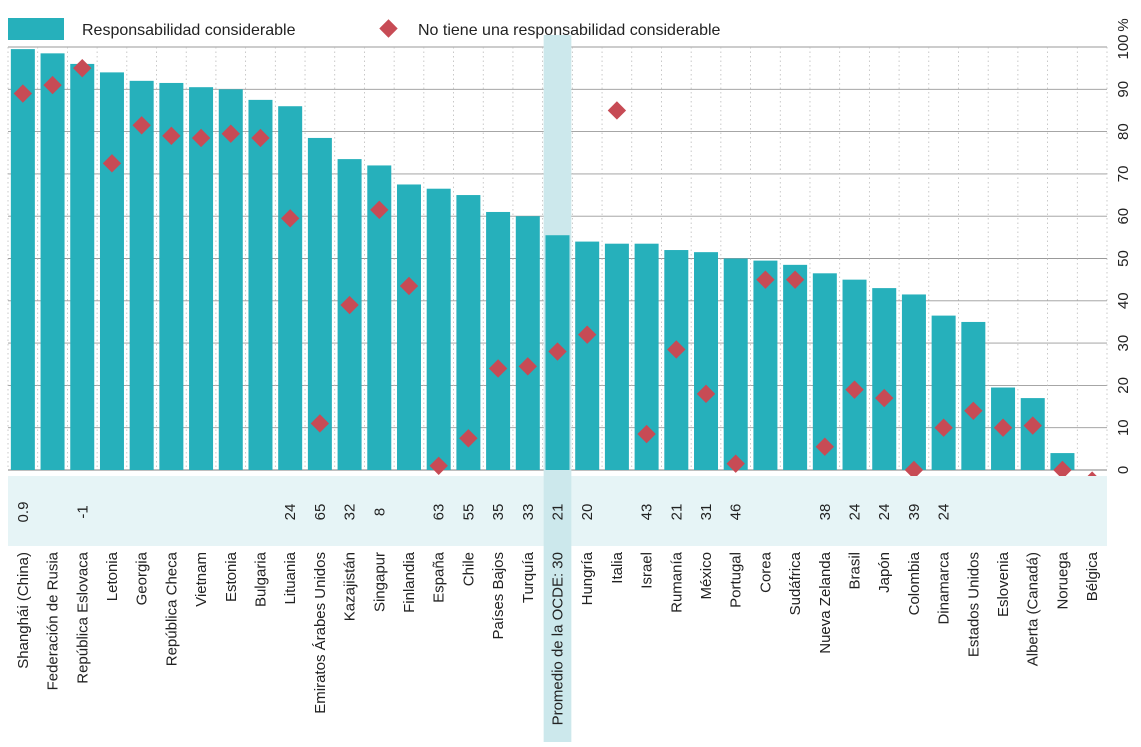  I want to click on difference-label: 32, so click(350, 512).